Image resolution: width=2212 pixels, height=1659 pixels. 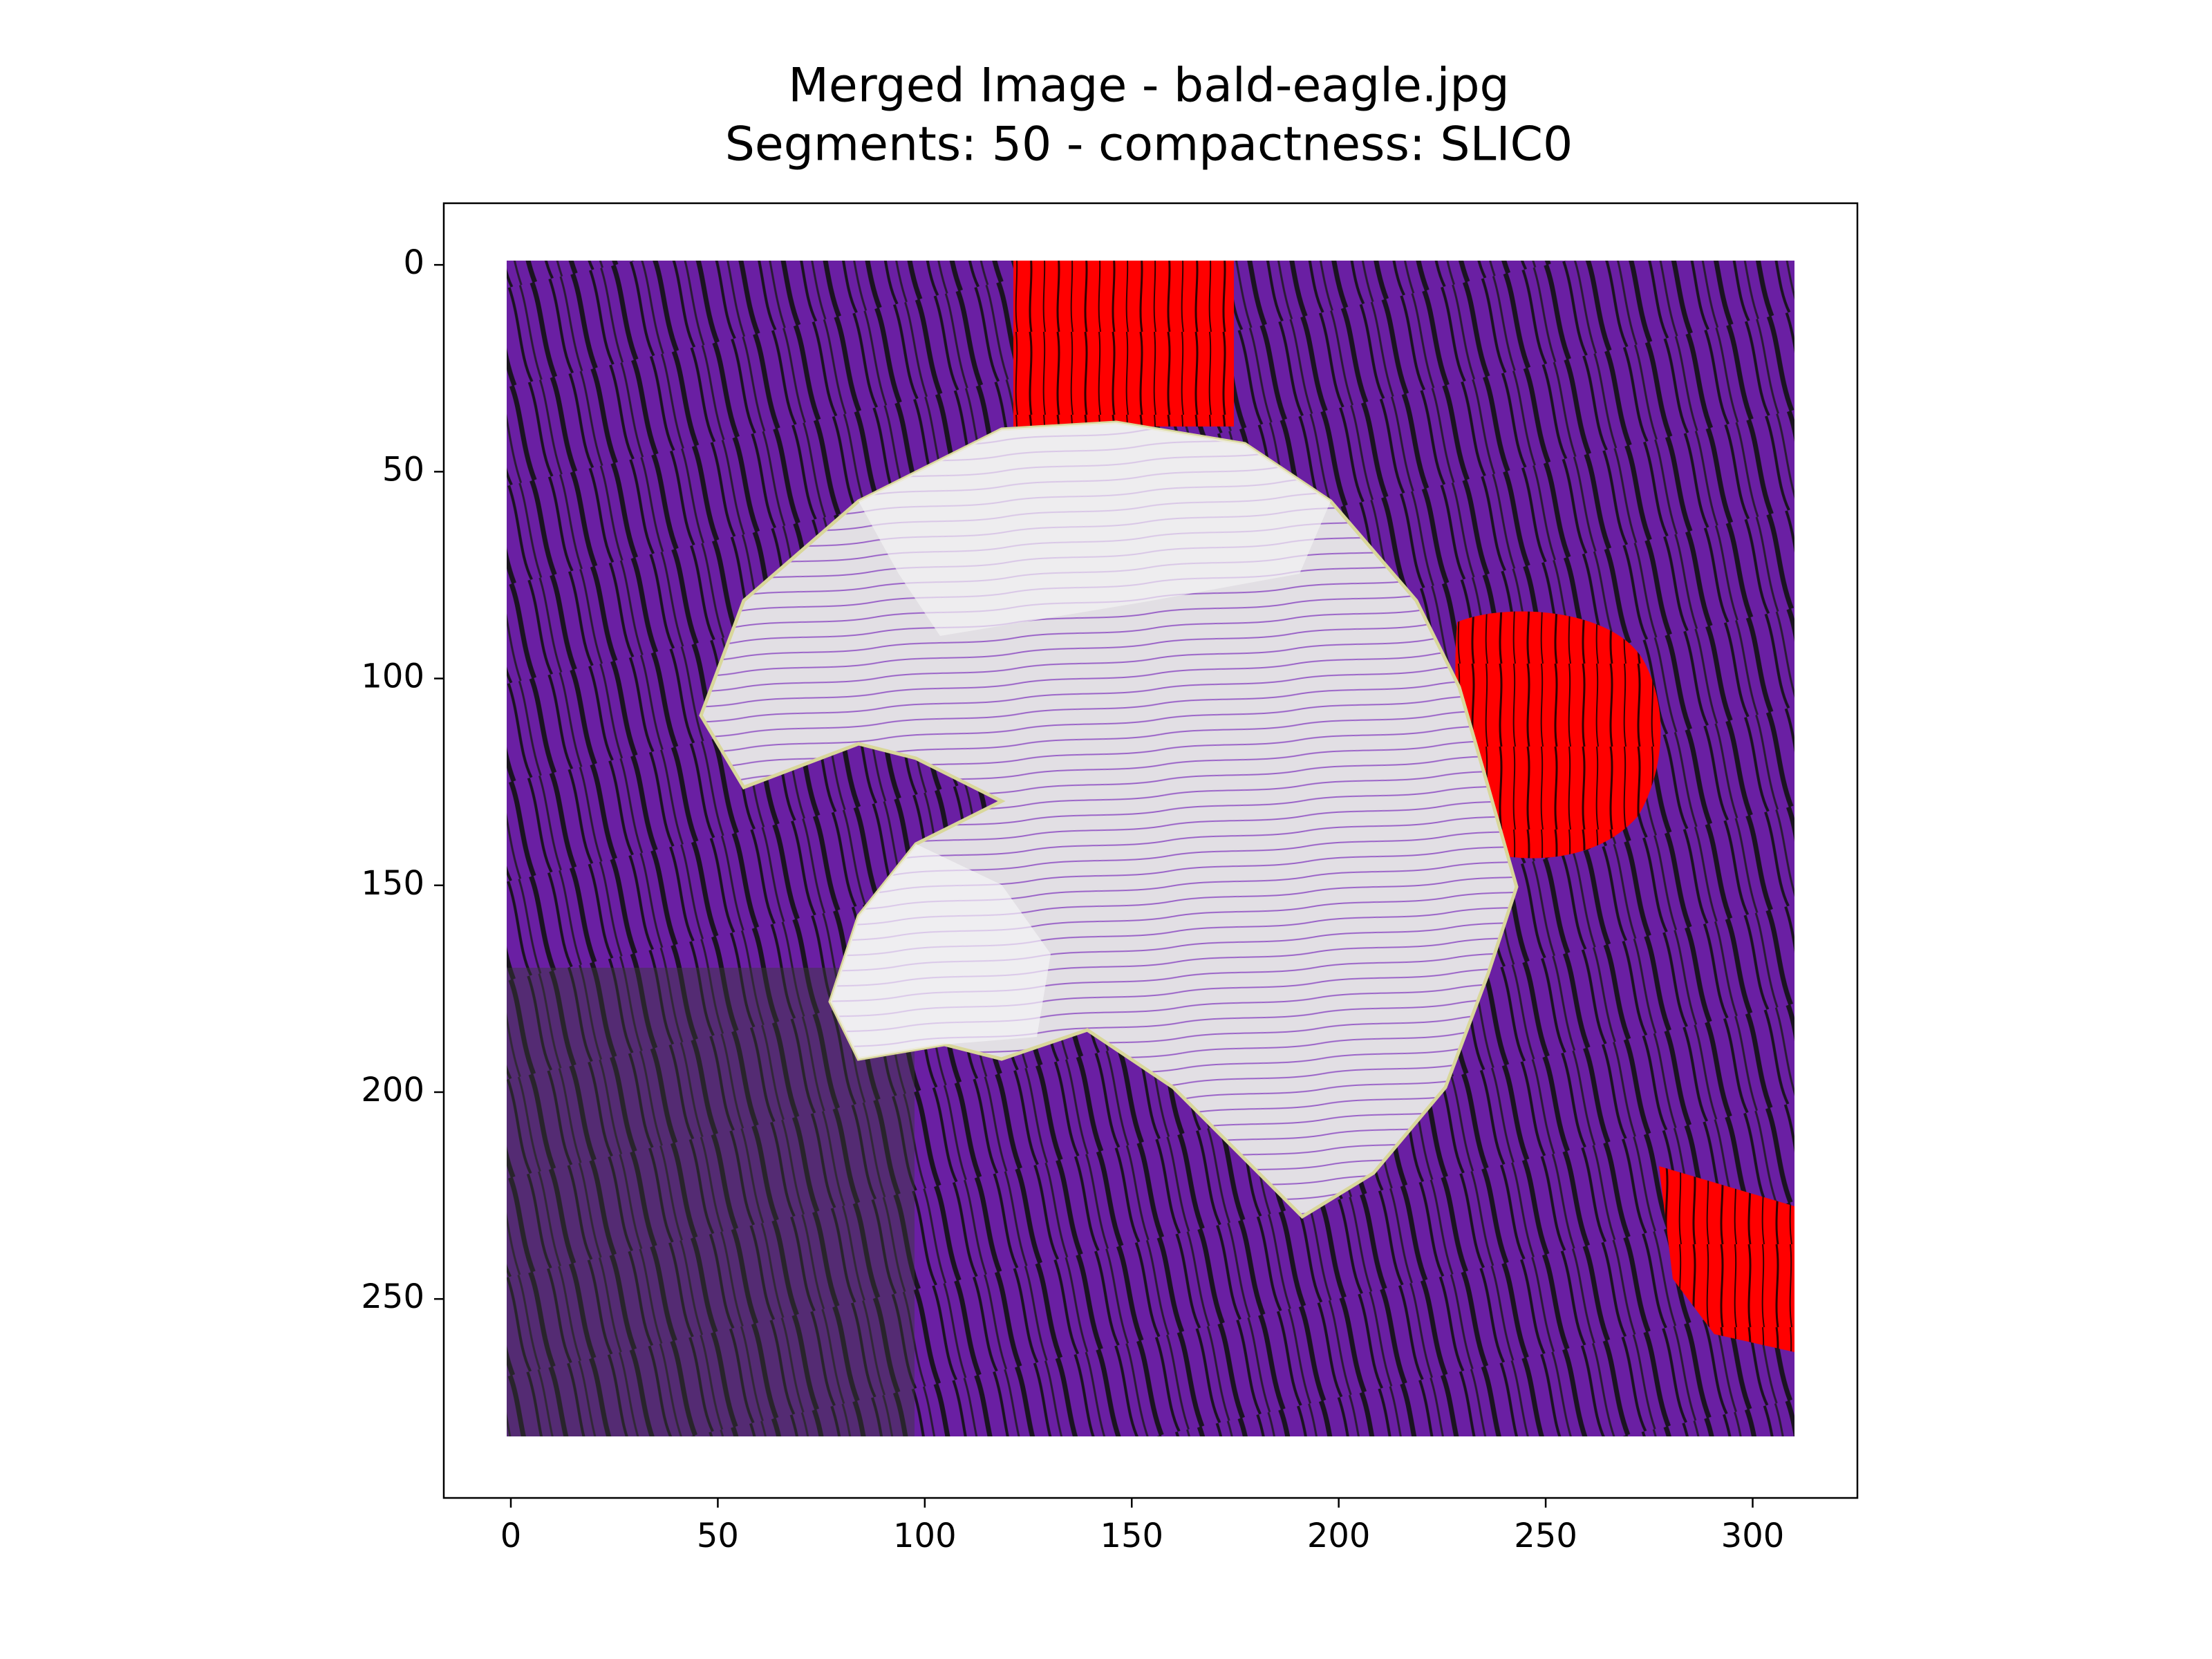 What do you see at coordinates (1545, 1536) in the screenshot?
I see `x-tick-label: 250` at bounding box center [1545, 1536].